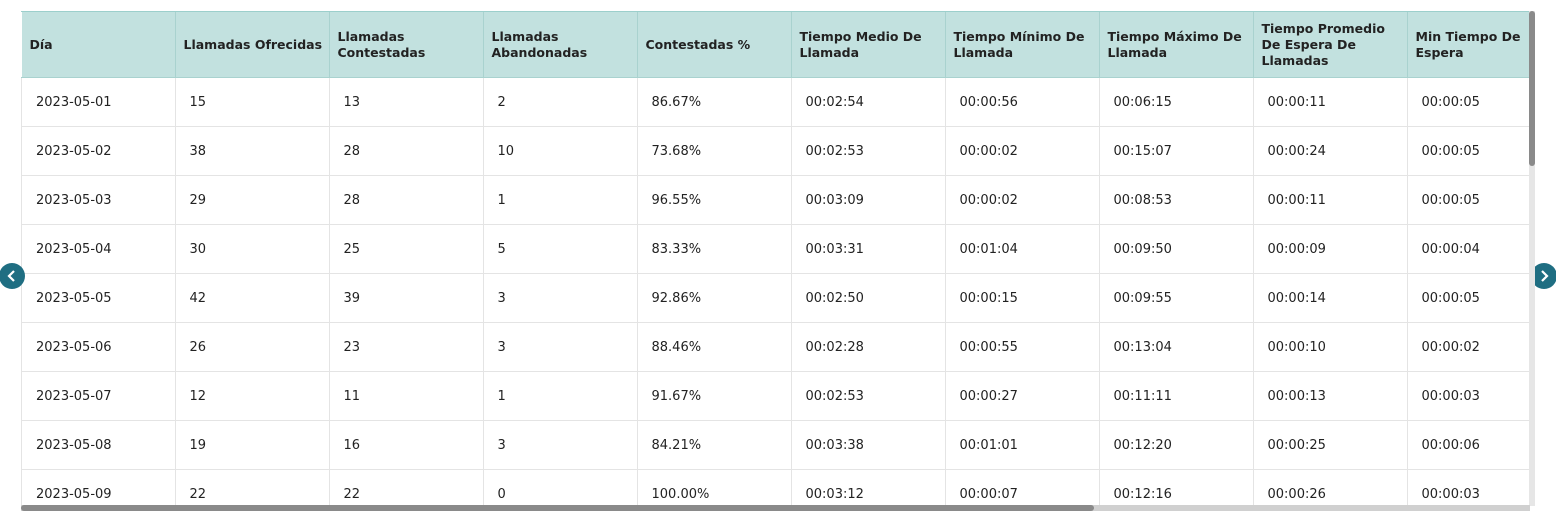 The width and height of the screenshot is (1556, 530). I want to click on column-header: Tiempo Medio De Llamada, so click(868, 45).